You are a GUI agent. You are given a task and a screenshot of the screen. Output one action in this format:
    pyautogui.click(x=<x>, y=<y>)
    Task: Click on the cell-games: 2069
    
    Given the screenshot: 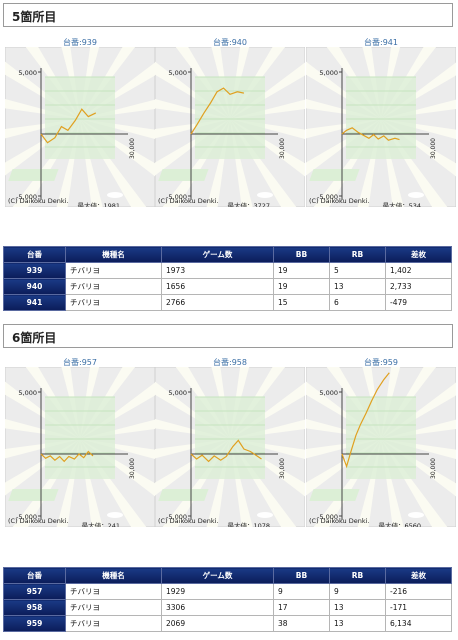 What is the action you would take?
    pyautogui.click(x=217, y=623)
    